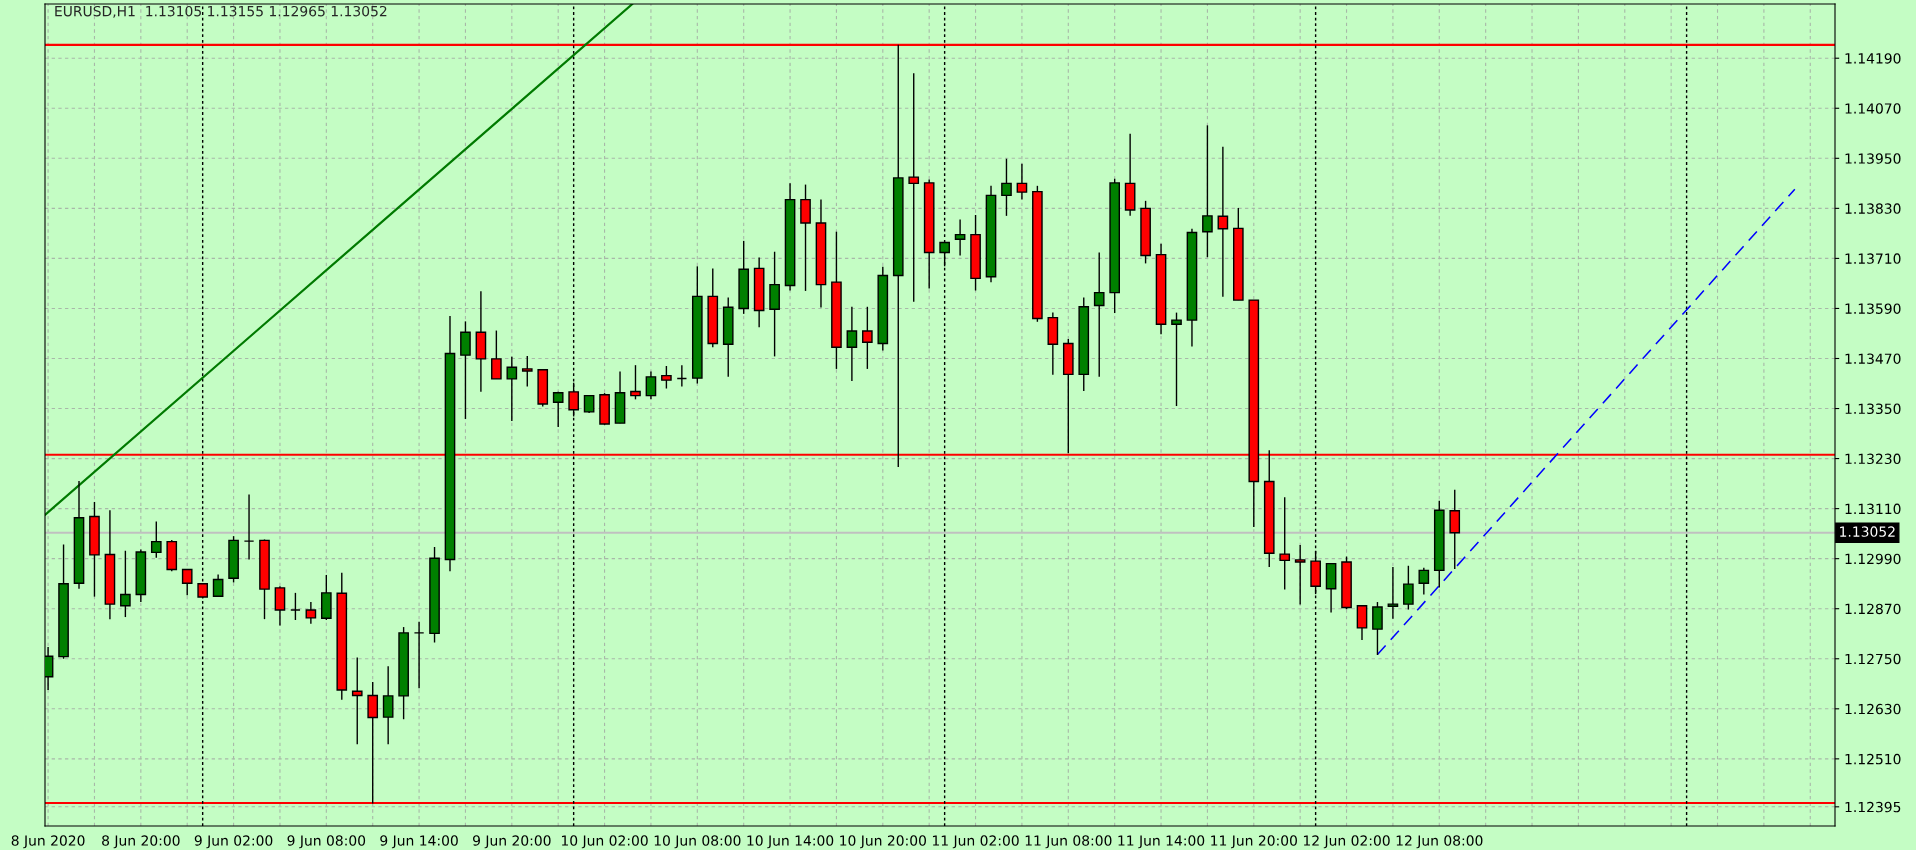 Image resolution: width=1916 pixels, height=850 pixels. Describe the element at coordinates (1873, 709) in the screenshot. I see `y-tick-label: 1.12630` at that location.